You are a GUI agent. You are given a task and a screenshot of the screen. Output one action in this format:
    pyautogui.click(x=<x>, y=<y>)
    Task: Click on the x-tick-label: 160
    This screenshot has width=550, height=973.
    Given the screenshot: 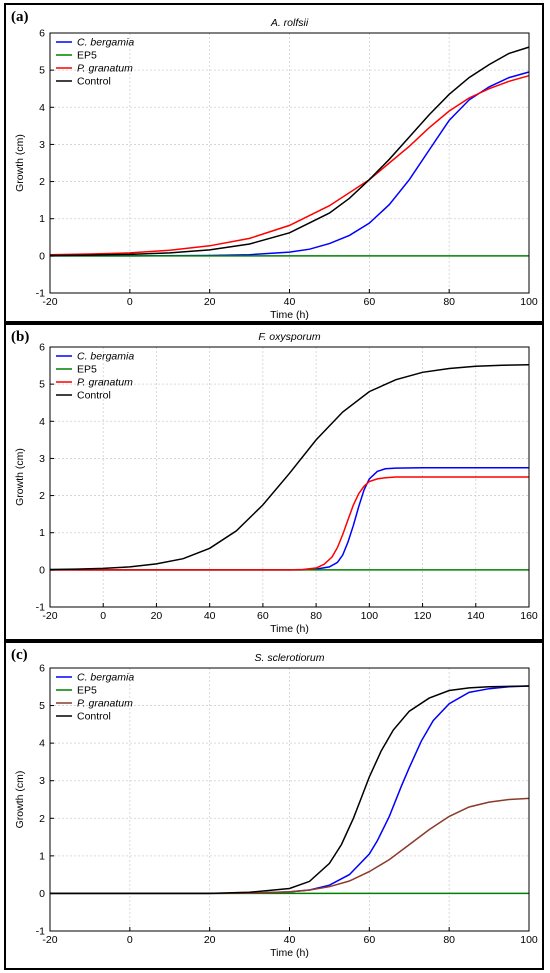 What is the action you would take?
    pyautogui.click(x=529, y=616)
    